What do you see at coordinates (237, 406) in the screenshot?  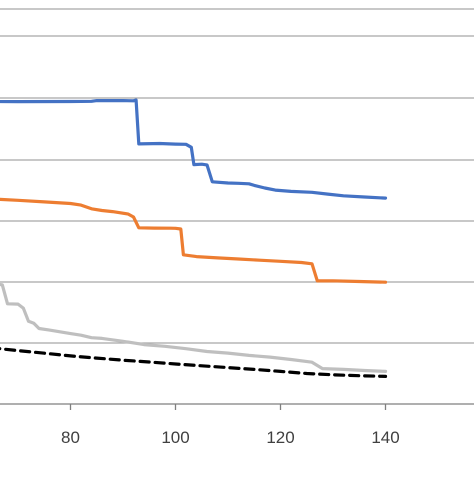 I see `x-axis` at bounding box center [237, 406].